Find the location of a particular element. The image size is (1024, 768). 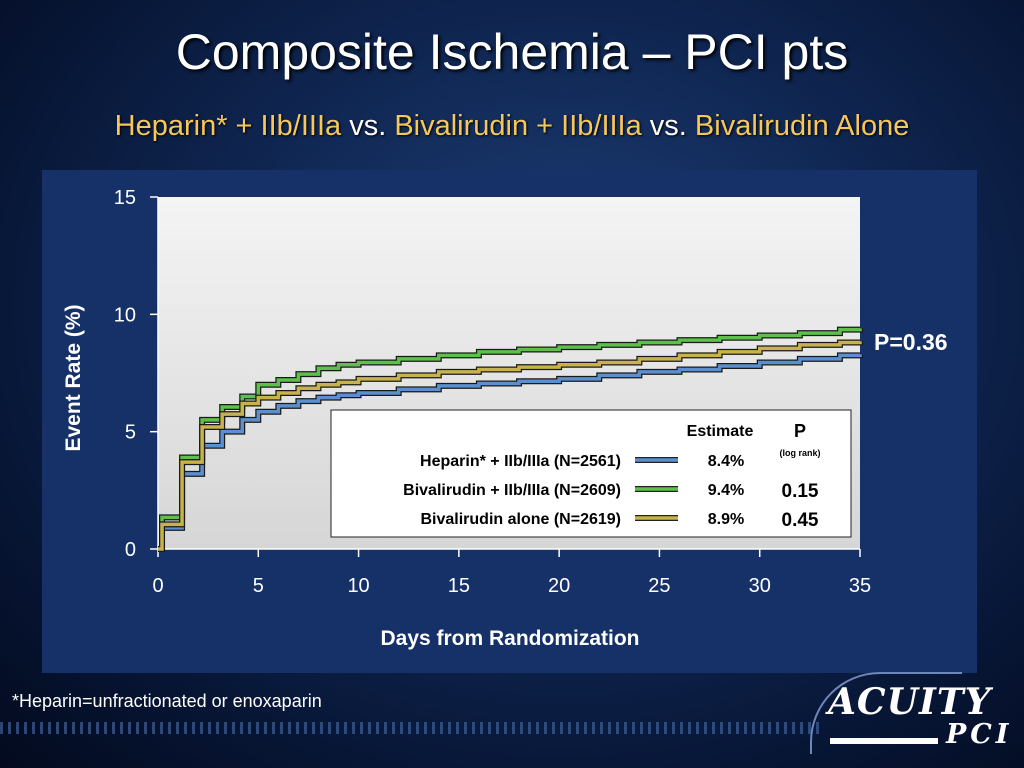

subtitle-bivalirudin-iib-arm: Bivalirudin + IIb/IIIa is located at coordinates (518, 126).